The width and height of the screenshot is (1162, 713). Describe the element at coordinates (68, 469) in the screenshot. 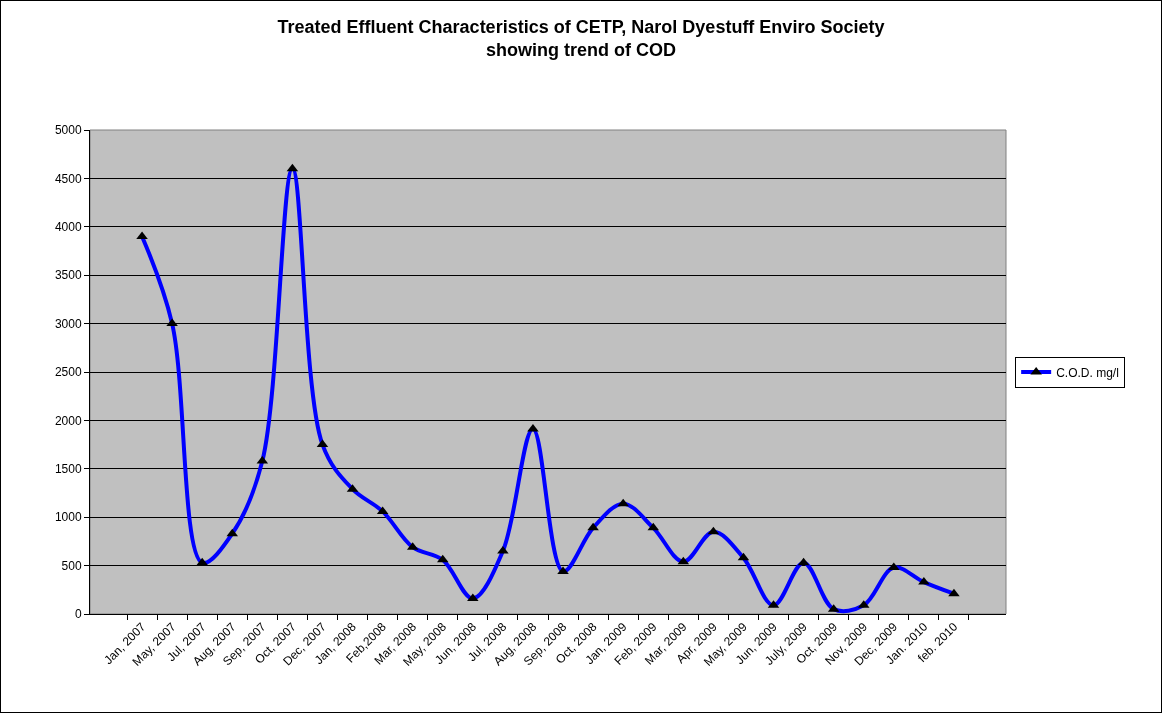

I see `y-tick-label: 1500` at that location.